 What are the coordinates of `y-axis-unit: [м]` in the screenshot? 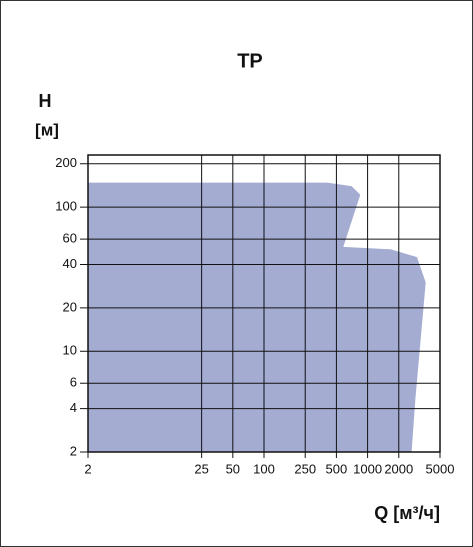 It's located at (47, 129).